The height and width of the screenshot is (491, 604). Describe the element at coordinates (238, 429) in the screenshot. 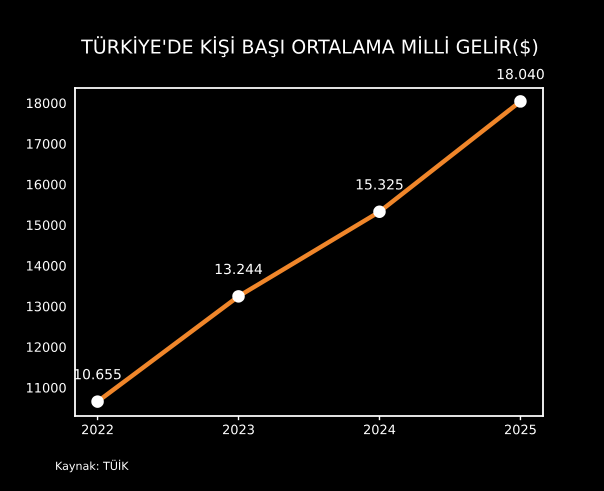

I see `x-tick-label: 2023` at that location.